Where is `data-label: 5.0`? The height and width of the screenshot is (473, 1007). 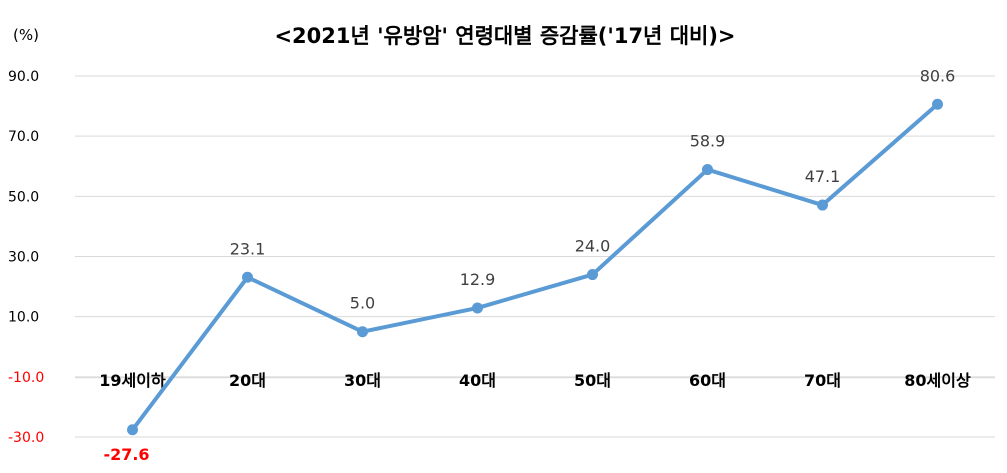
data-label: 5.0 is located at coordinates (362, 303).